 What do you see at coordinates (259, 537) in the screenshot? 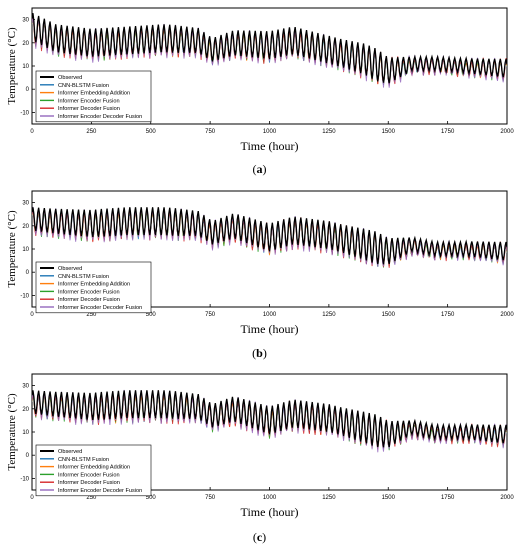
I see `caption-c-label: c` at bounding box center [259, 537].